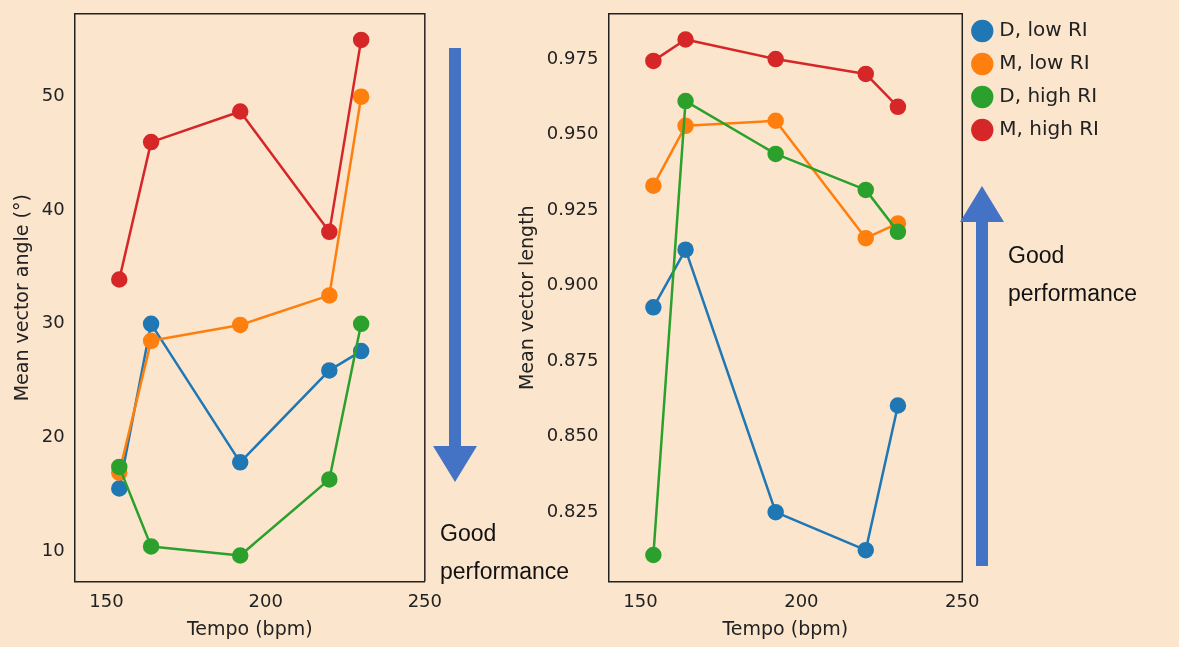 The height and width of the screenshot is (647, 1179). What do you see at coordinates (526, 298) in the screenshot?
I see `y-axis-title: Mean vector length` at bounding box center [526, 298].